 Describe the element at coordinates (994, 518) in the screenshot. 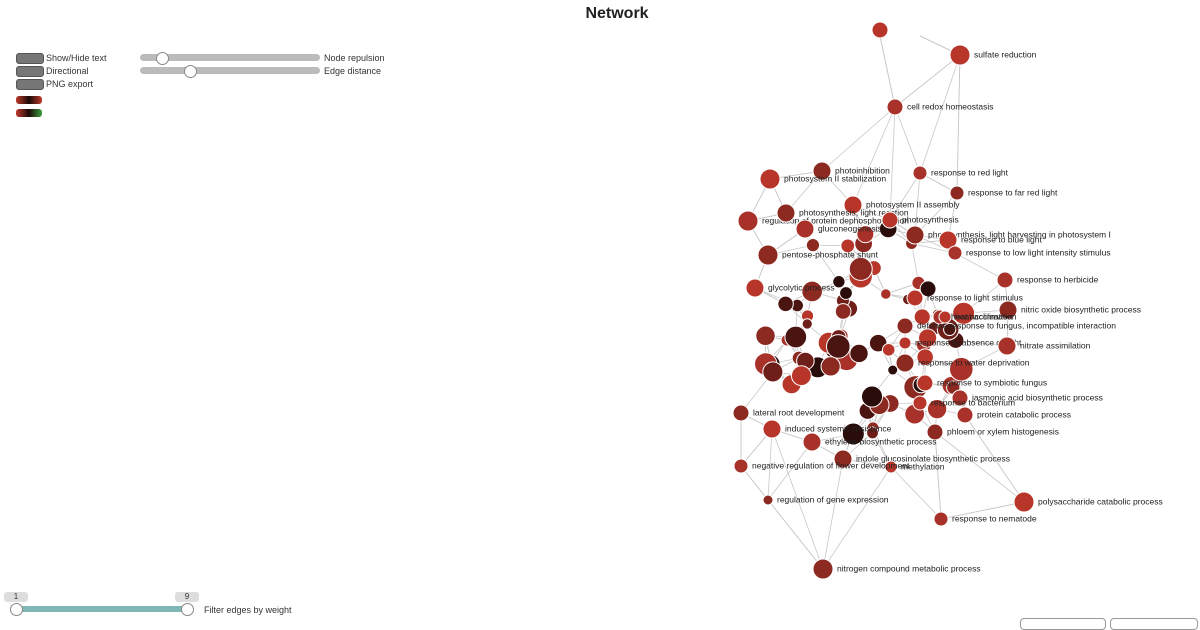

I see `node-label: response to nematode` at that location.